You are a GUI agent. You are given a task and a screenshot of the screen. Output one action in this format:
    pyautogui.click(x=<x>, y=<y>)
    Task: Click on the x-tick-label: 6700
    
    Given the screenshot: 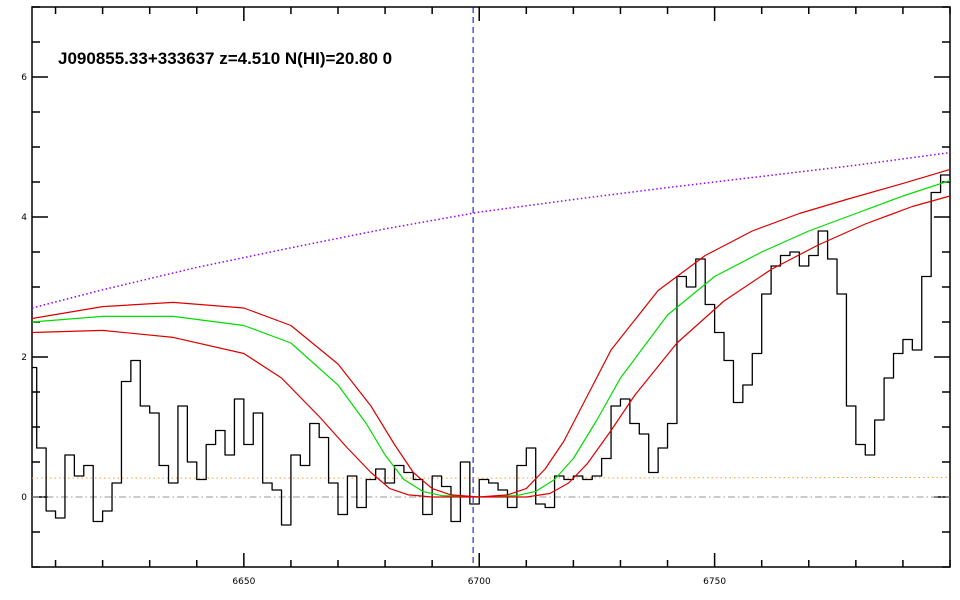 What is the action you would take?
    pyautogui.click(x=479, y=582)
    